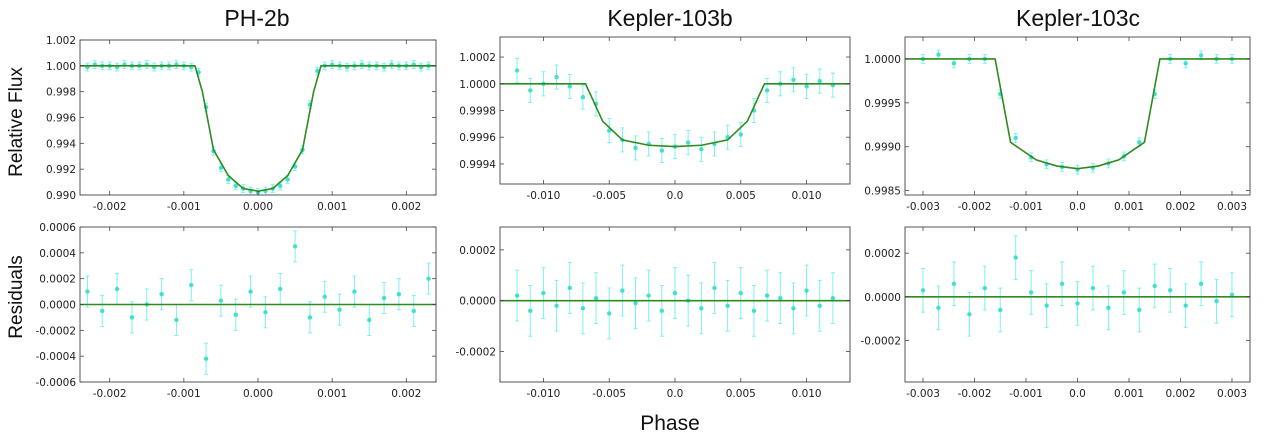 The image size is (1270, 440). What do you see at coordinates (1129, 394) in the screenshot?
I see `x-tick-label: 0.001` at bounding box center [1129, 394].